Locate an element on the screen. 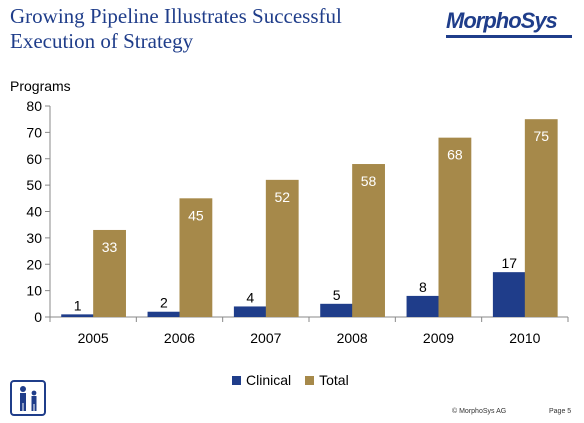 This screenshot has height=423, width=584. bar-total-2009 is located at coordinates (455, 227).